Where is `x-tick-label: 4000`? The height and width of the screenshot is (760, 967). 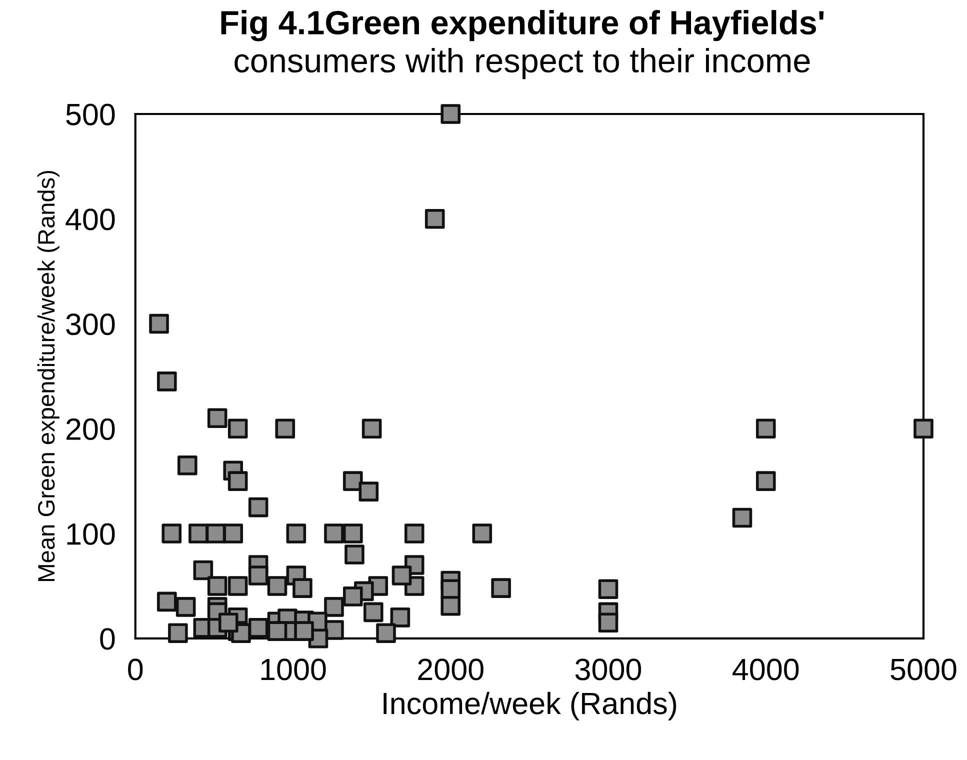
x-tick-label: 4000 is located at coordinates (765, 669).